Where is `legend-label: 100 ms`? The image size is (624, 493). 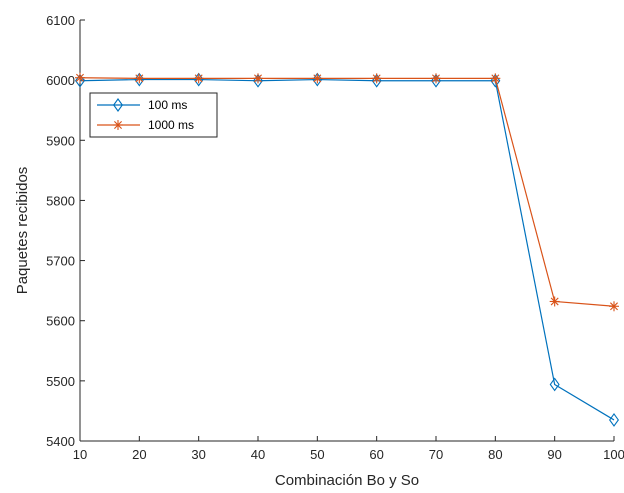
legend-label: 100 ms is located at coordinates (167, 105).